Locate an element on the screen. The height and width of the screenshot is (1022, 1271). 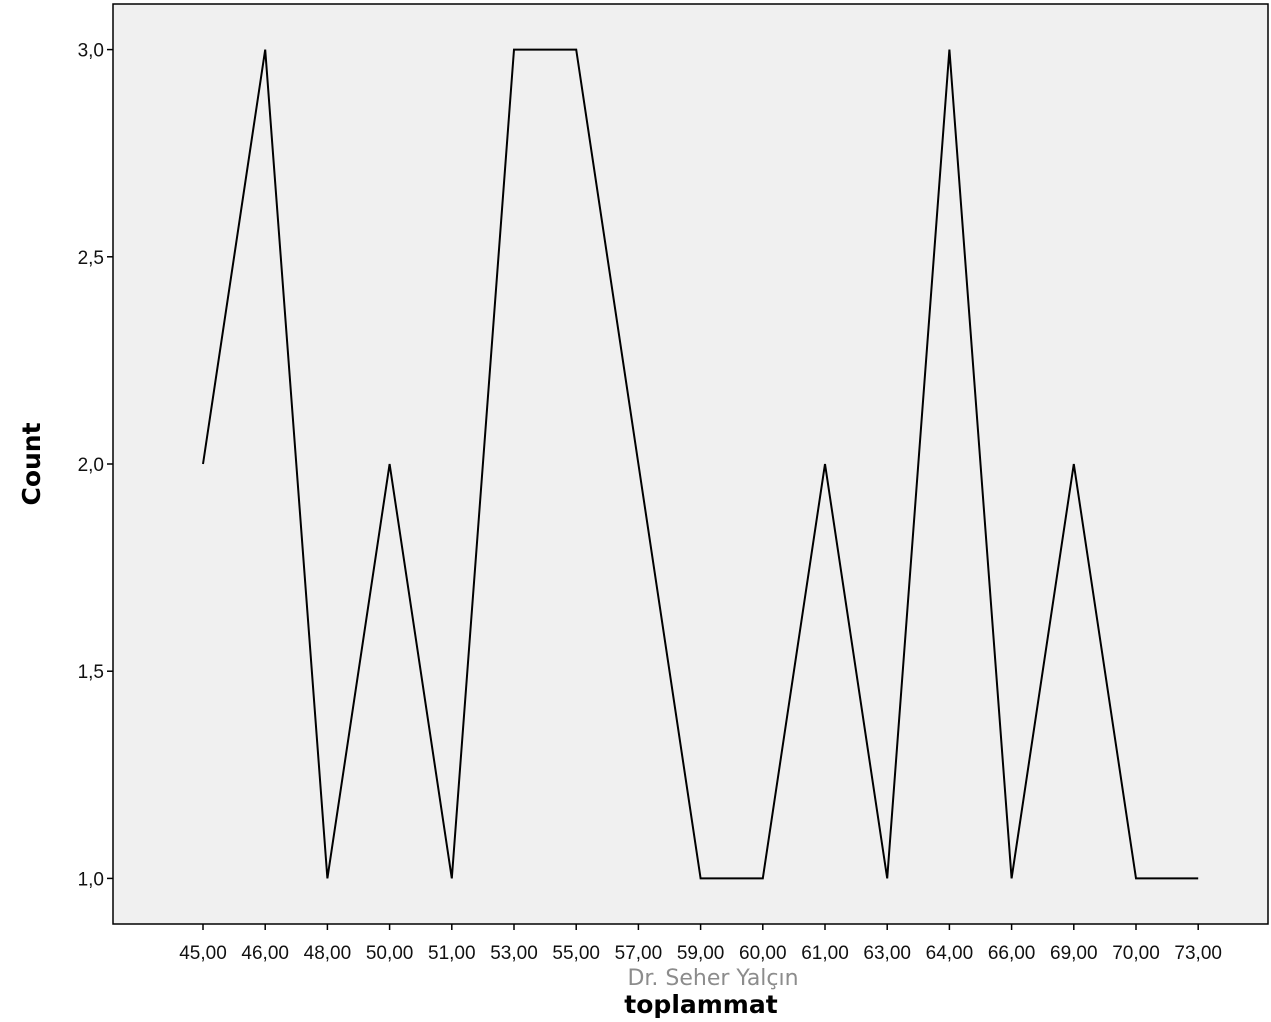
x-tick-label: 64,00 is located at coordinates (950, 953).